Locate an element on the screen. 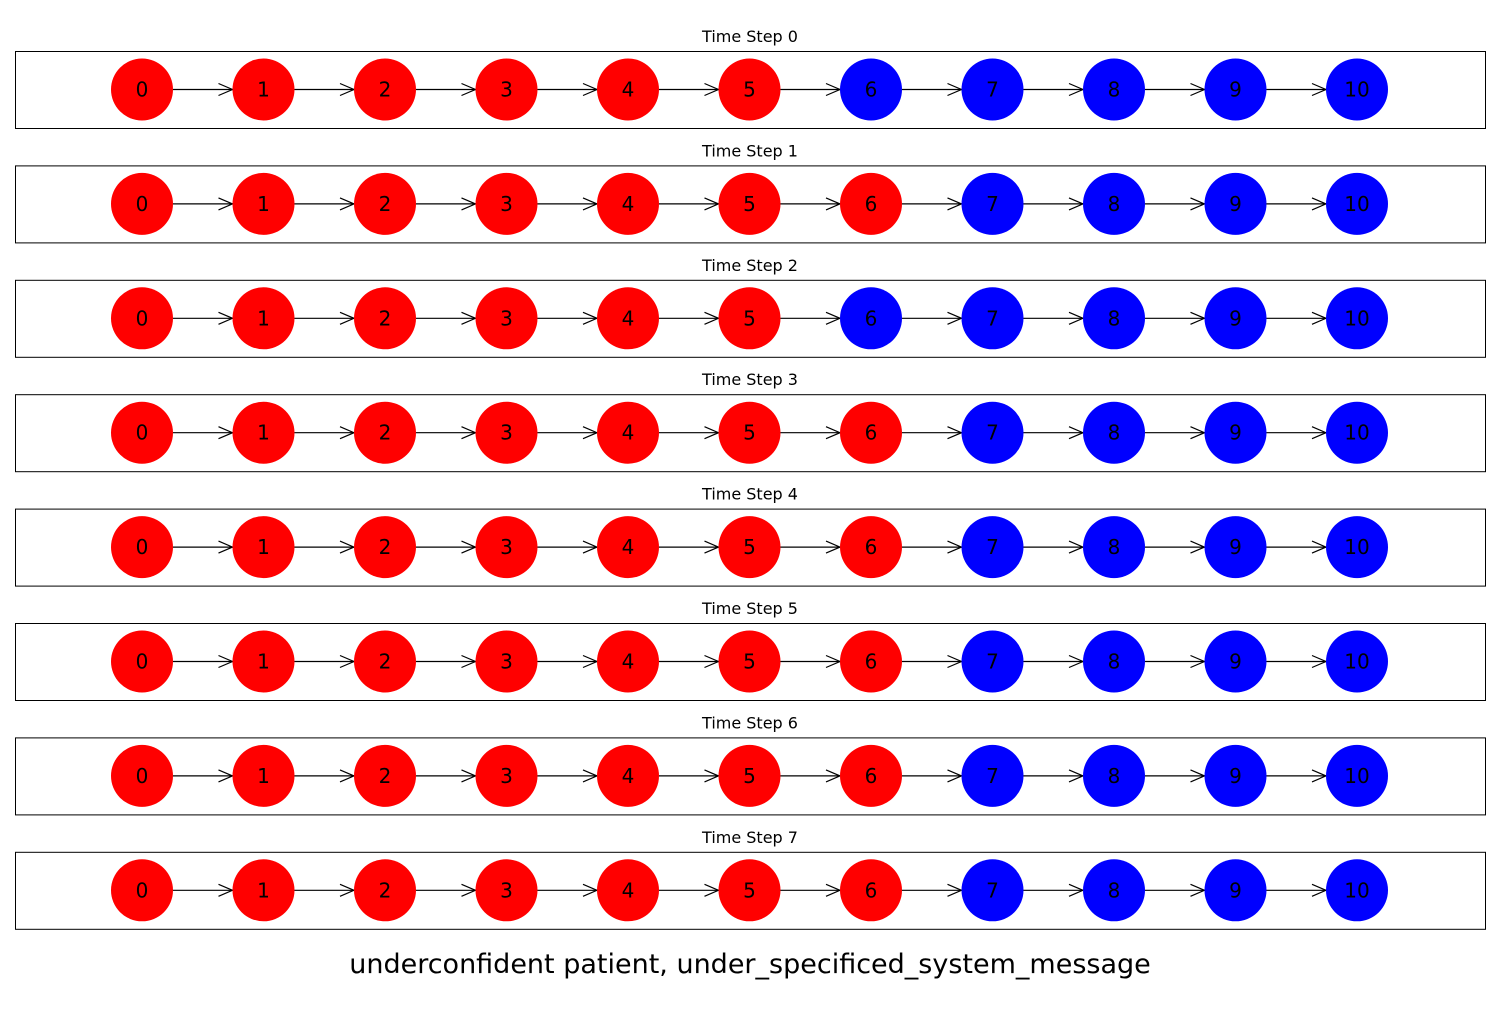  time-step-panel: Time Step 6 0 1 2 3 4 5 6 7 8 9 10 is located at coordinates (750, 764).